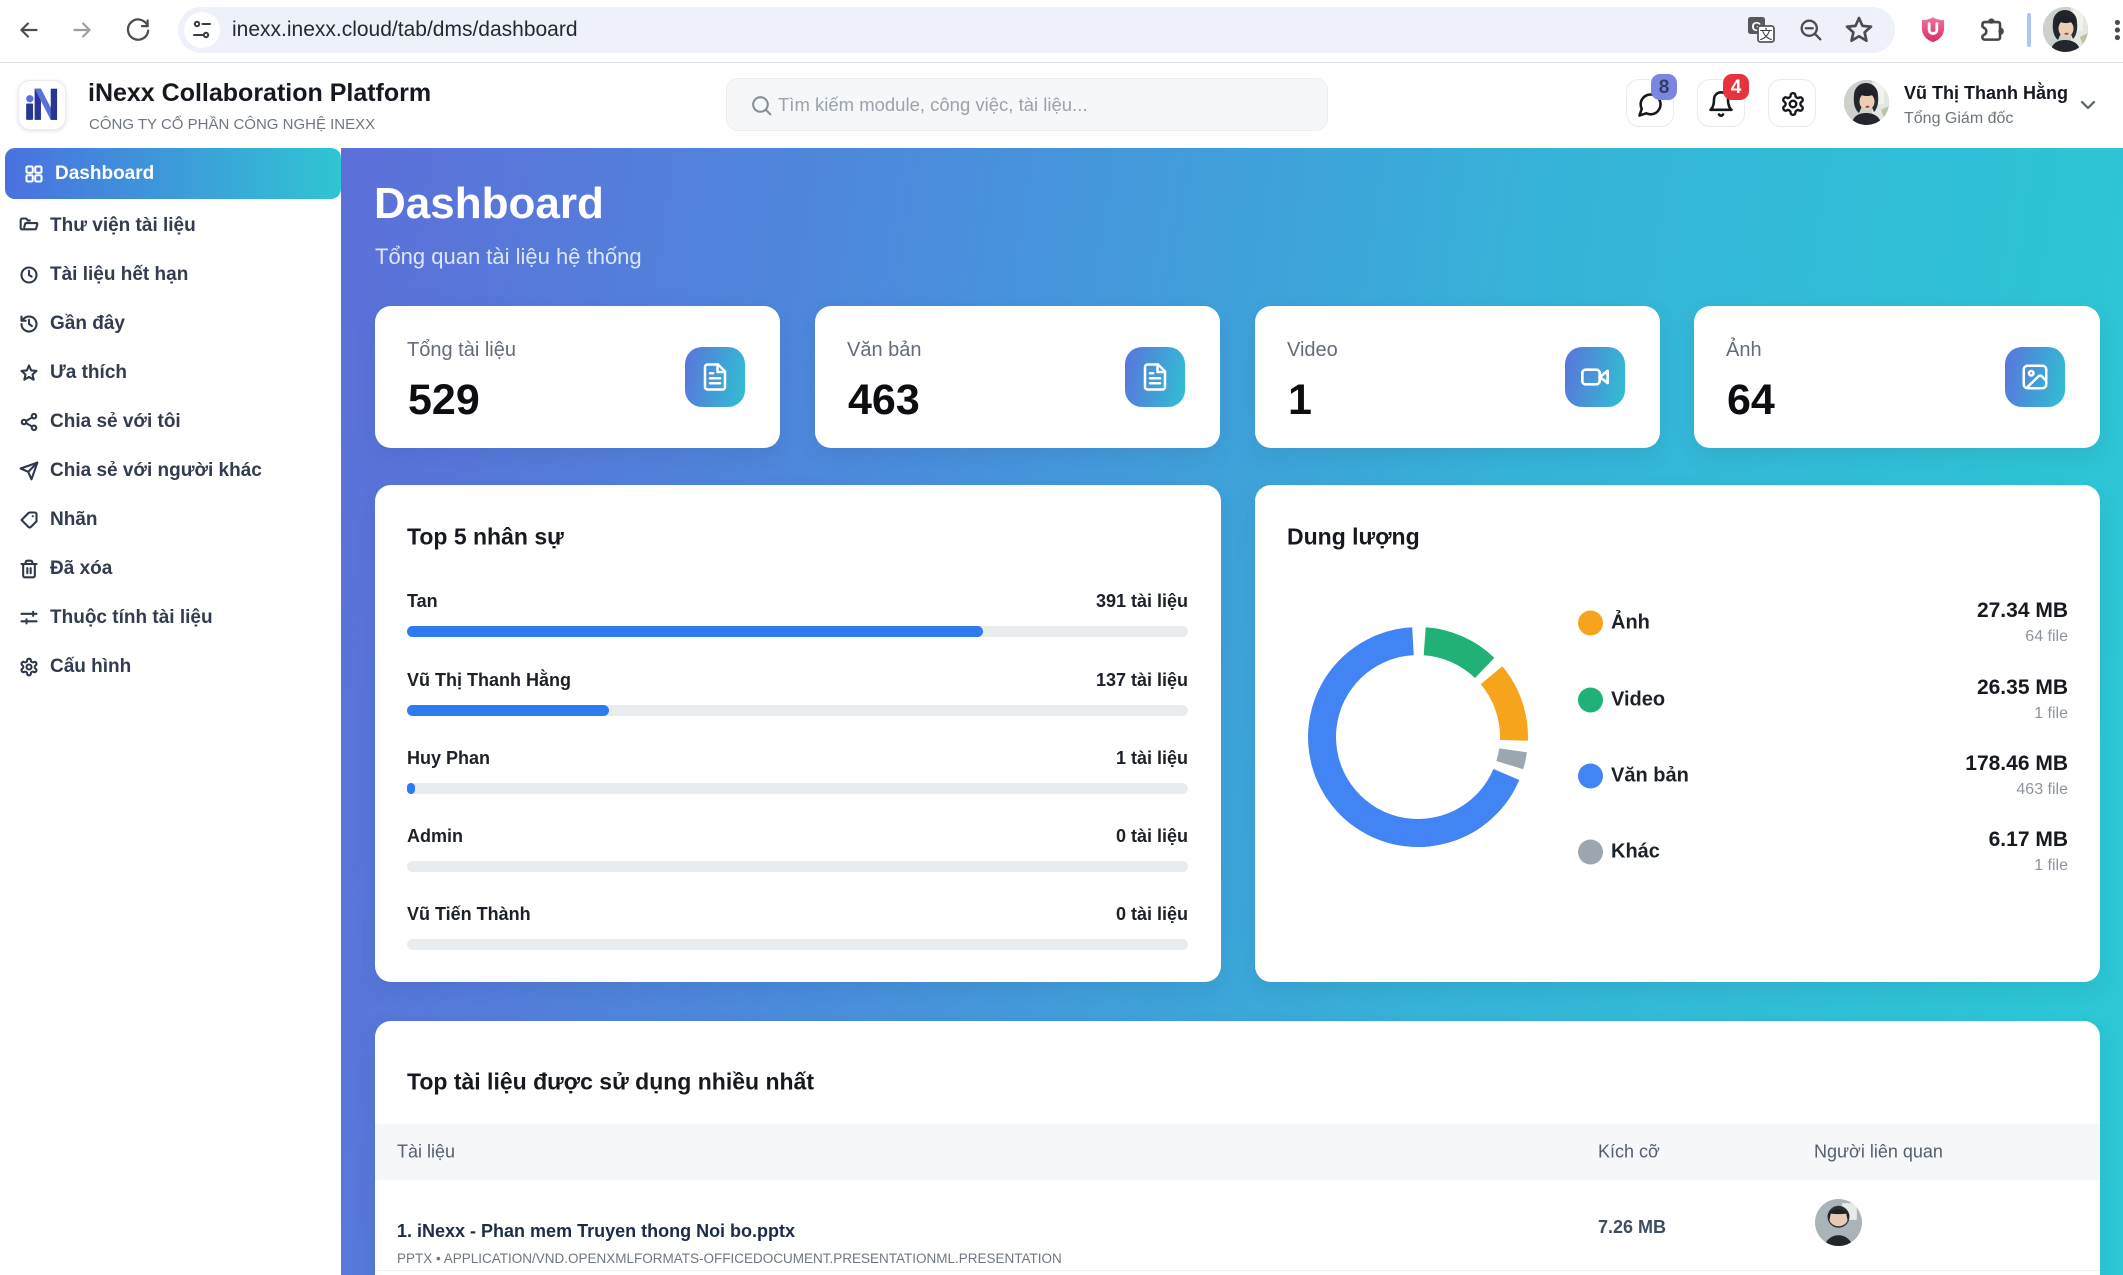 The height and width of the screenshot is (1275, 2123). I want to click on svg-text: 文, so click(1765, 34).